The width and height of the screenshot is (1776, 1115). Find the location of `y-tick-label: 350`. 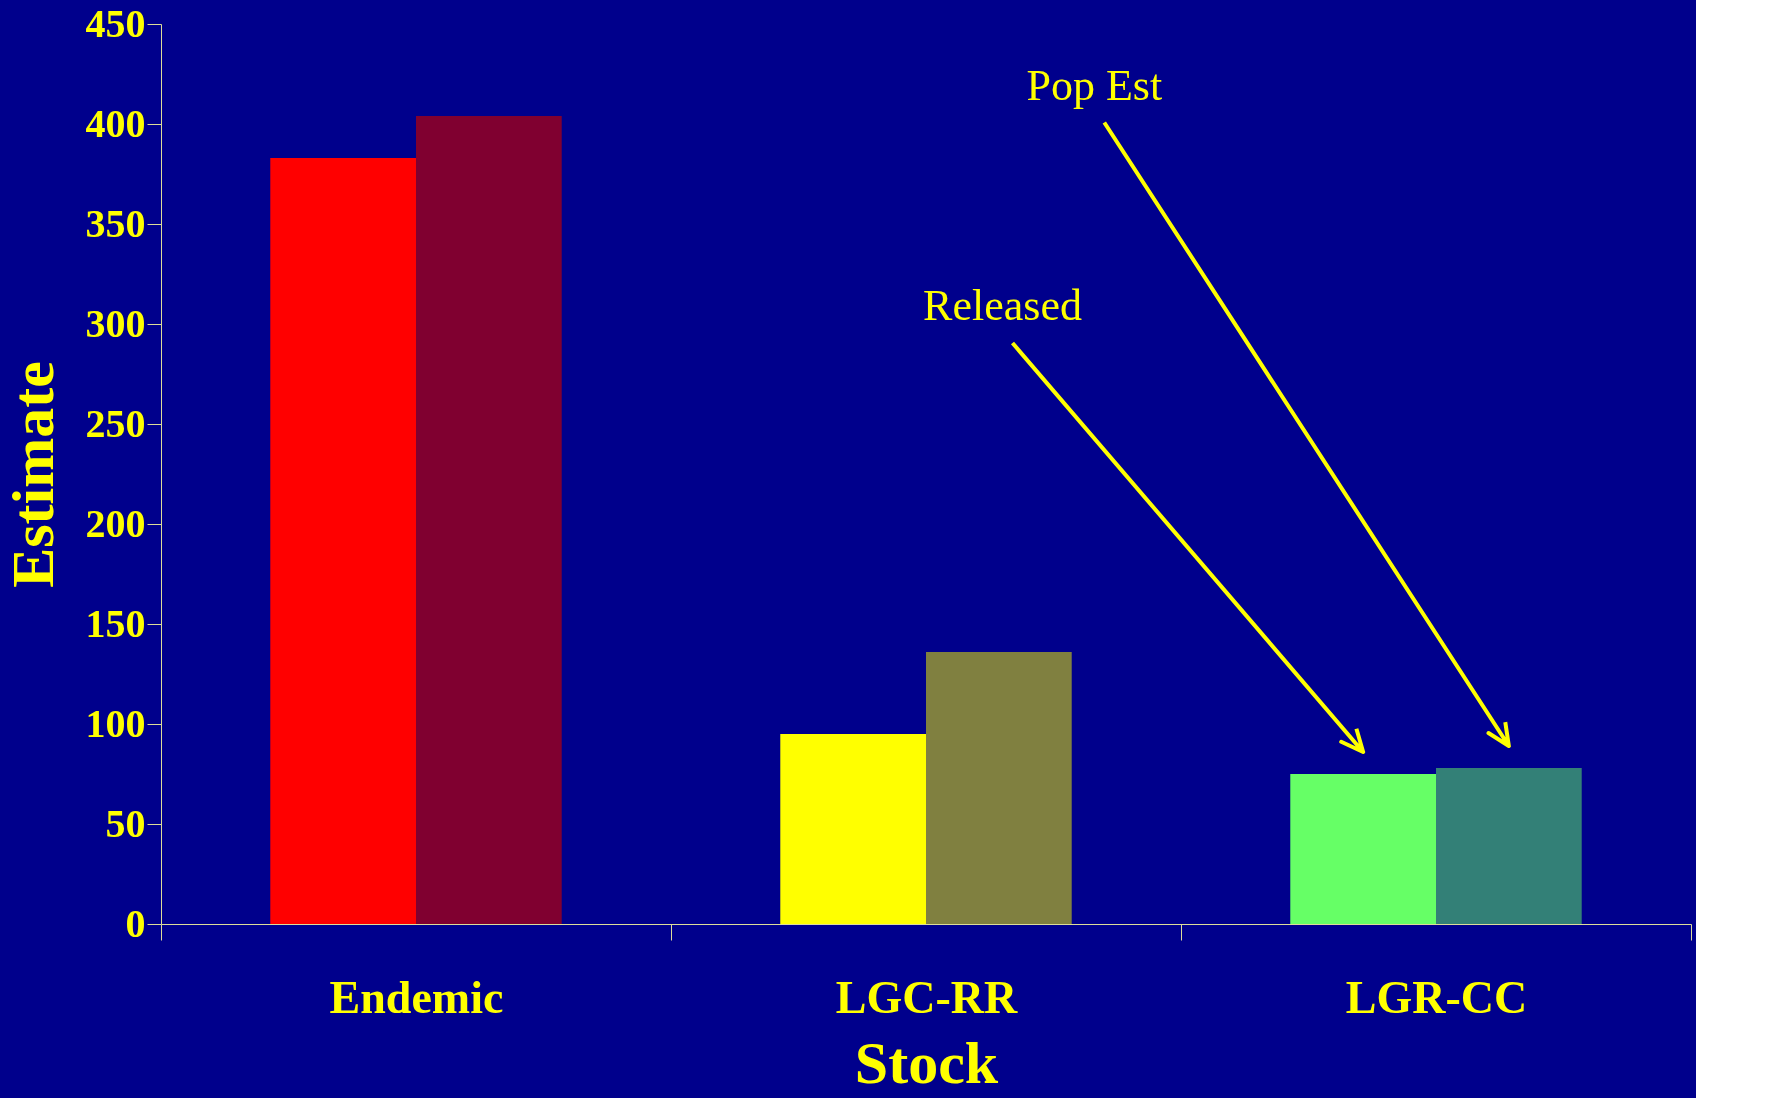

y-tick-label: 350 is located at coordinates (115, 223).